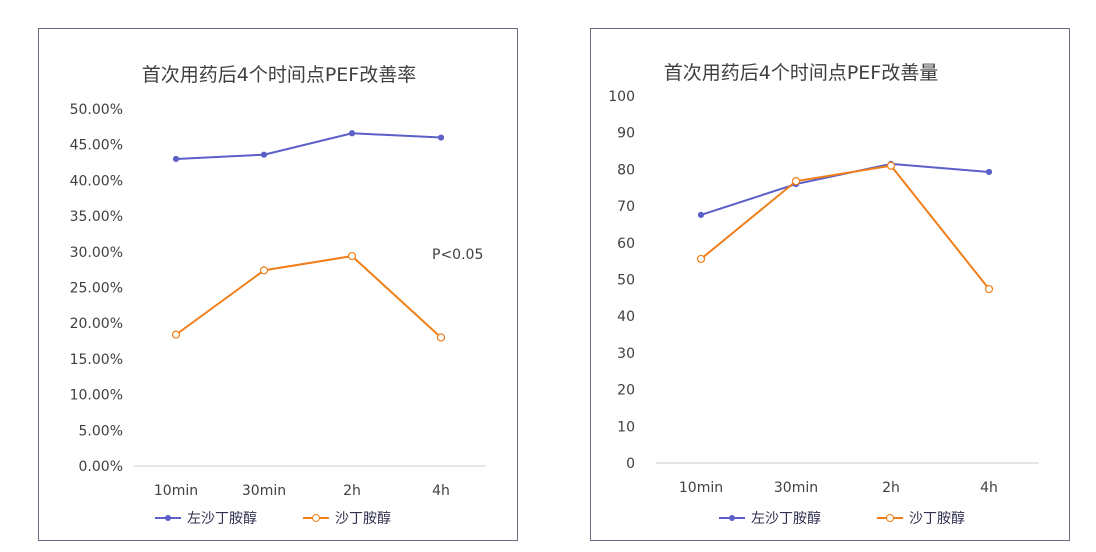  I want to click on chart-title: 首次用药后4个时间点PEF改善量, so click(801, 73).